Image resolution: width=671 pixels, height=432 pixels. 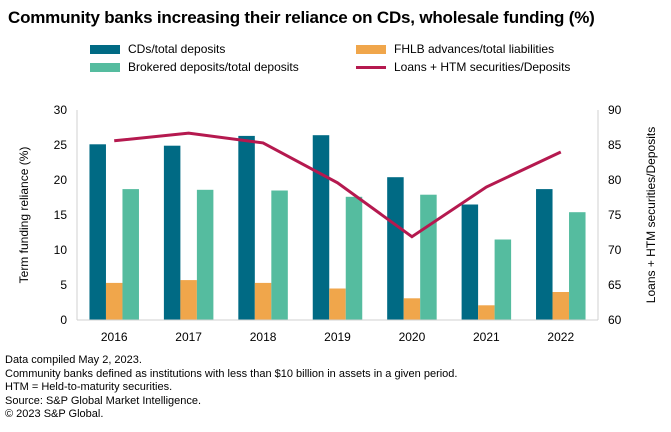 I want to click on y2-tick-label: 80, so click(x=615, y=180).